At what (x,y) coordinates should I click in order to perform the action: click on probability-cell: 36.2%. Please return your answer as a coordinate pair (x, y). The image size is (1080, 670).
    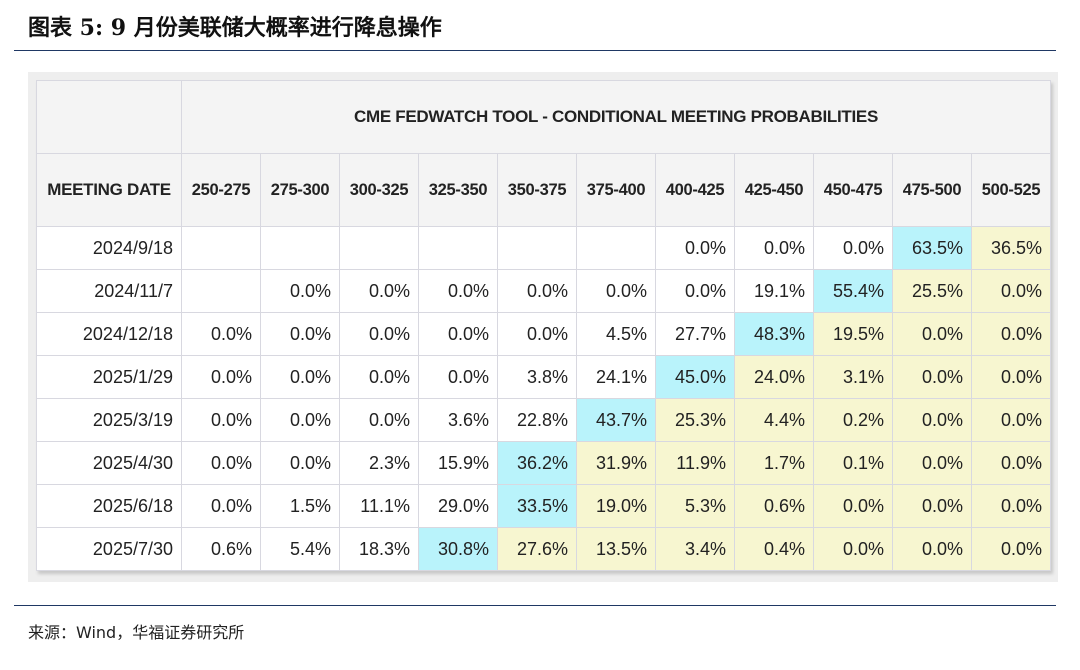
    Looking at the image, I should click on (537, 463).